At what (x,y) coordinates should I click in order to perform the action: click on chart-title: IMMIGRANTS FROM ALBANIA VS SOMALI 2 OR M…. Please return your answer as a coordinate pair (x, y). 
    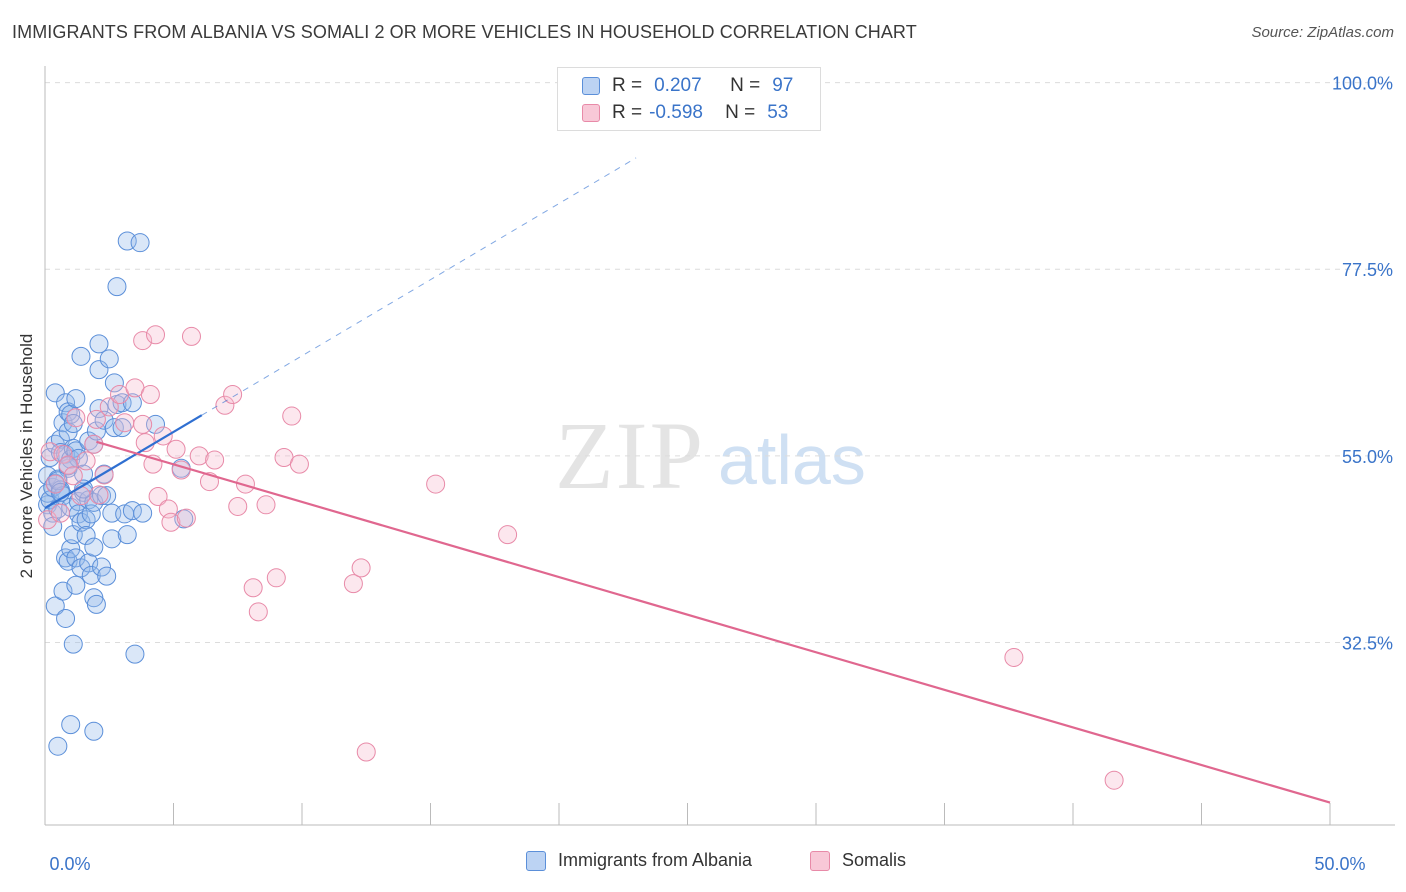
    Looking at the image, I should click on (464, 32).